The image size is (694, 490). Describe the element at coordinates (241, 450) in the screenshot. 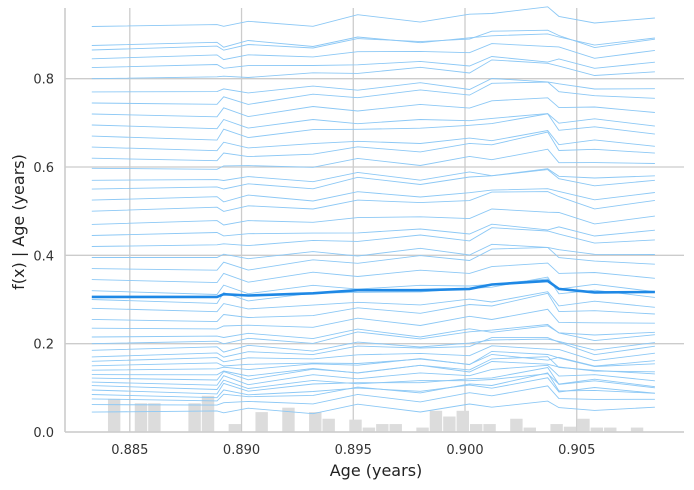

I see `x-tick-label: 0.890` at that location.